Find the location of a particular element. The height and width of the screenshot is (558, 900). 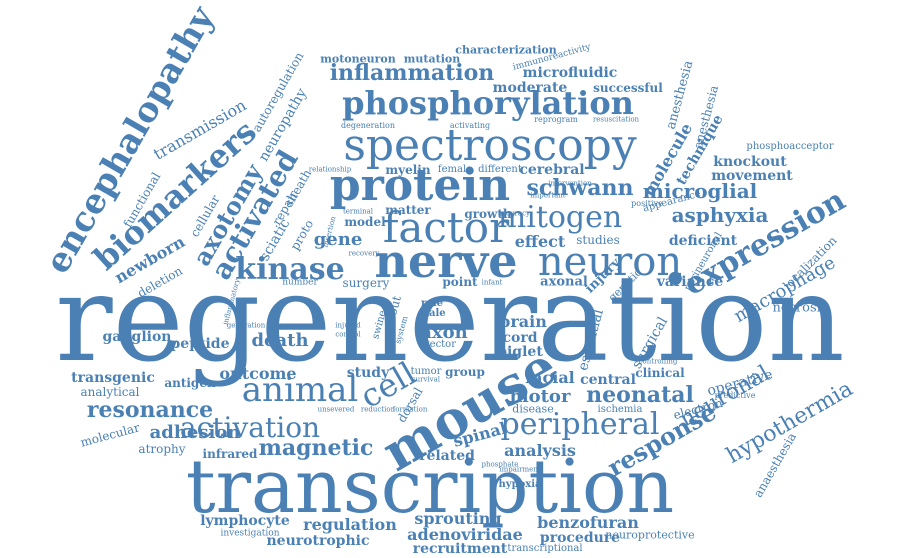

cloud-word: motor is located at coordinates (540, 396).